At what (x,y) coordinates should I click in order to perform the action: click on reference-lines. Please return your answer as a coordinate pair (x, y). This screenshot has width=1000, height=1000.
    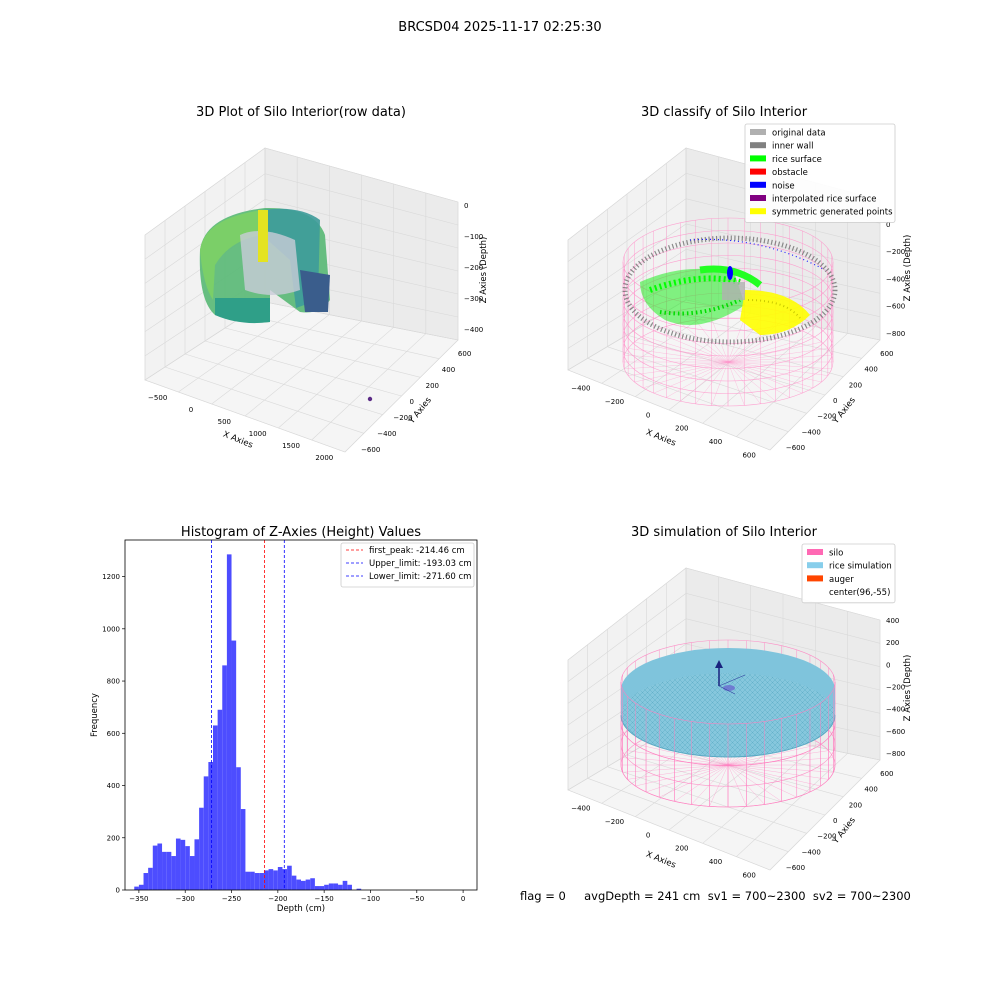
    Looking at the image, I should click on (248, 715).